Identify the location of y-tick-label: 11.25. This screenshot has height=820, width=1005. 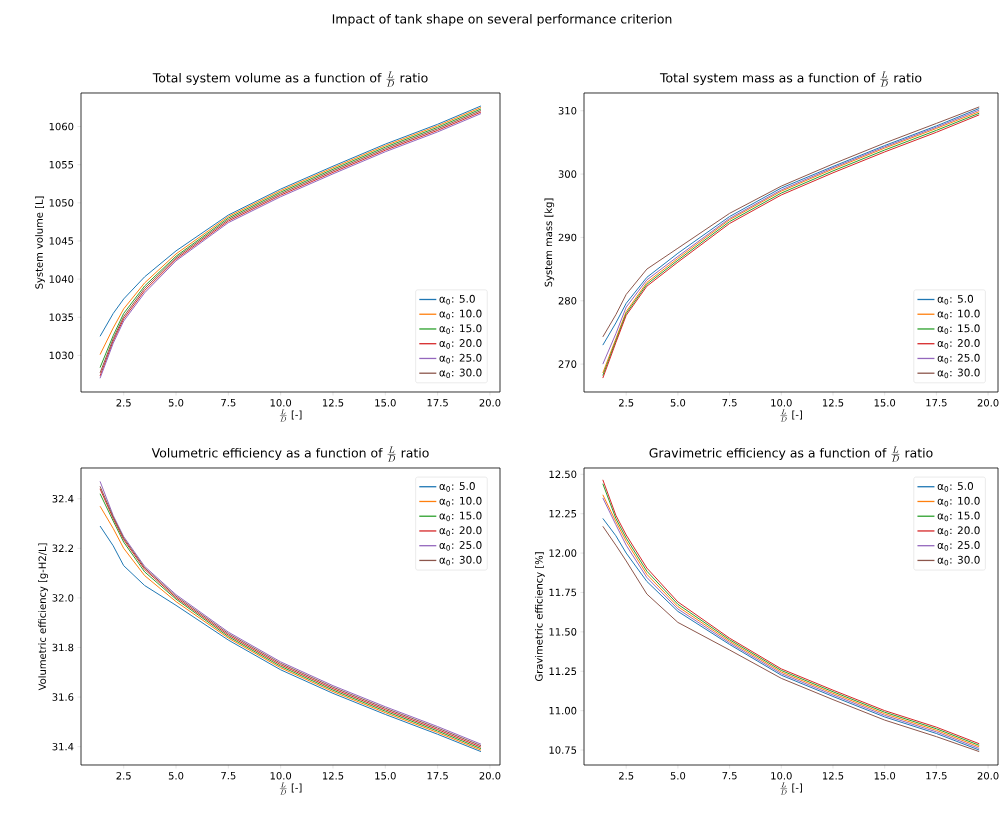
(563, 671).